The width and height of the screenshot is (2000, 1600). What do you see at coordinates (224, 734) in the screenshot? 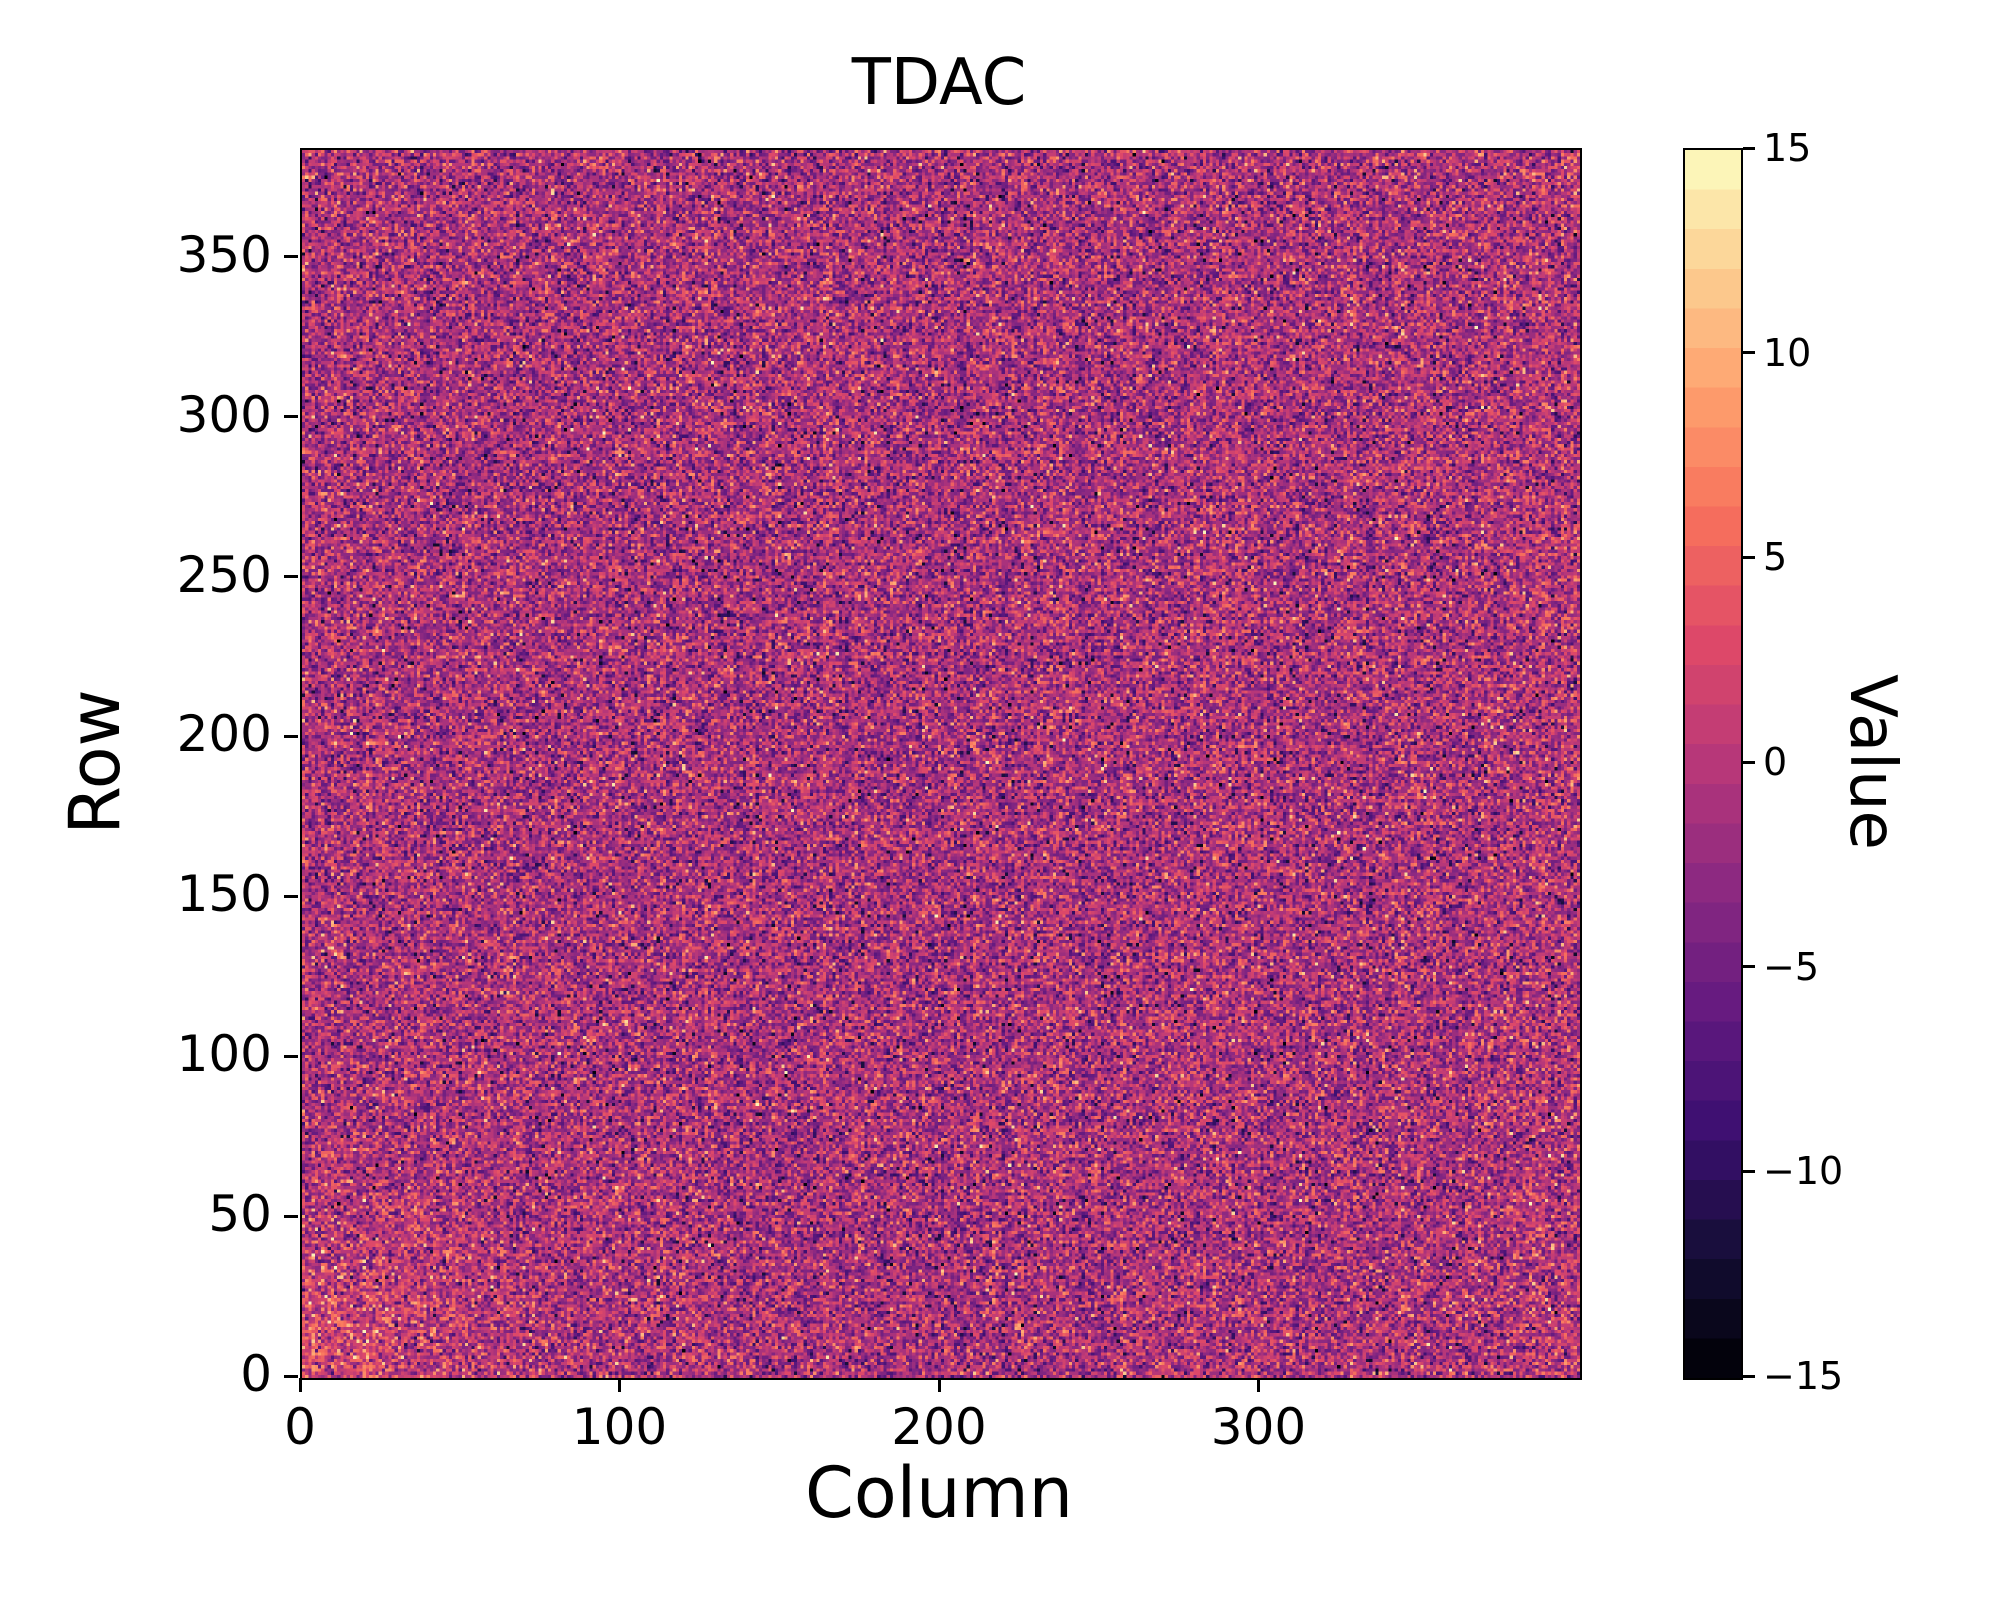
I see `y-tick-label: 200` at bounding box center [224, 734].